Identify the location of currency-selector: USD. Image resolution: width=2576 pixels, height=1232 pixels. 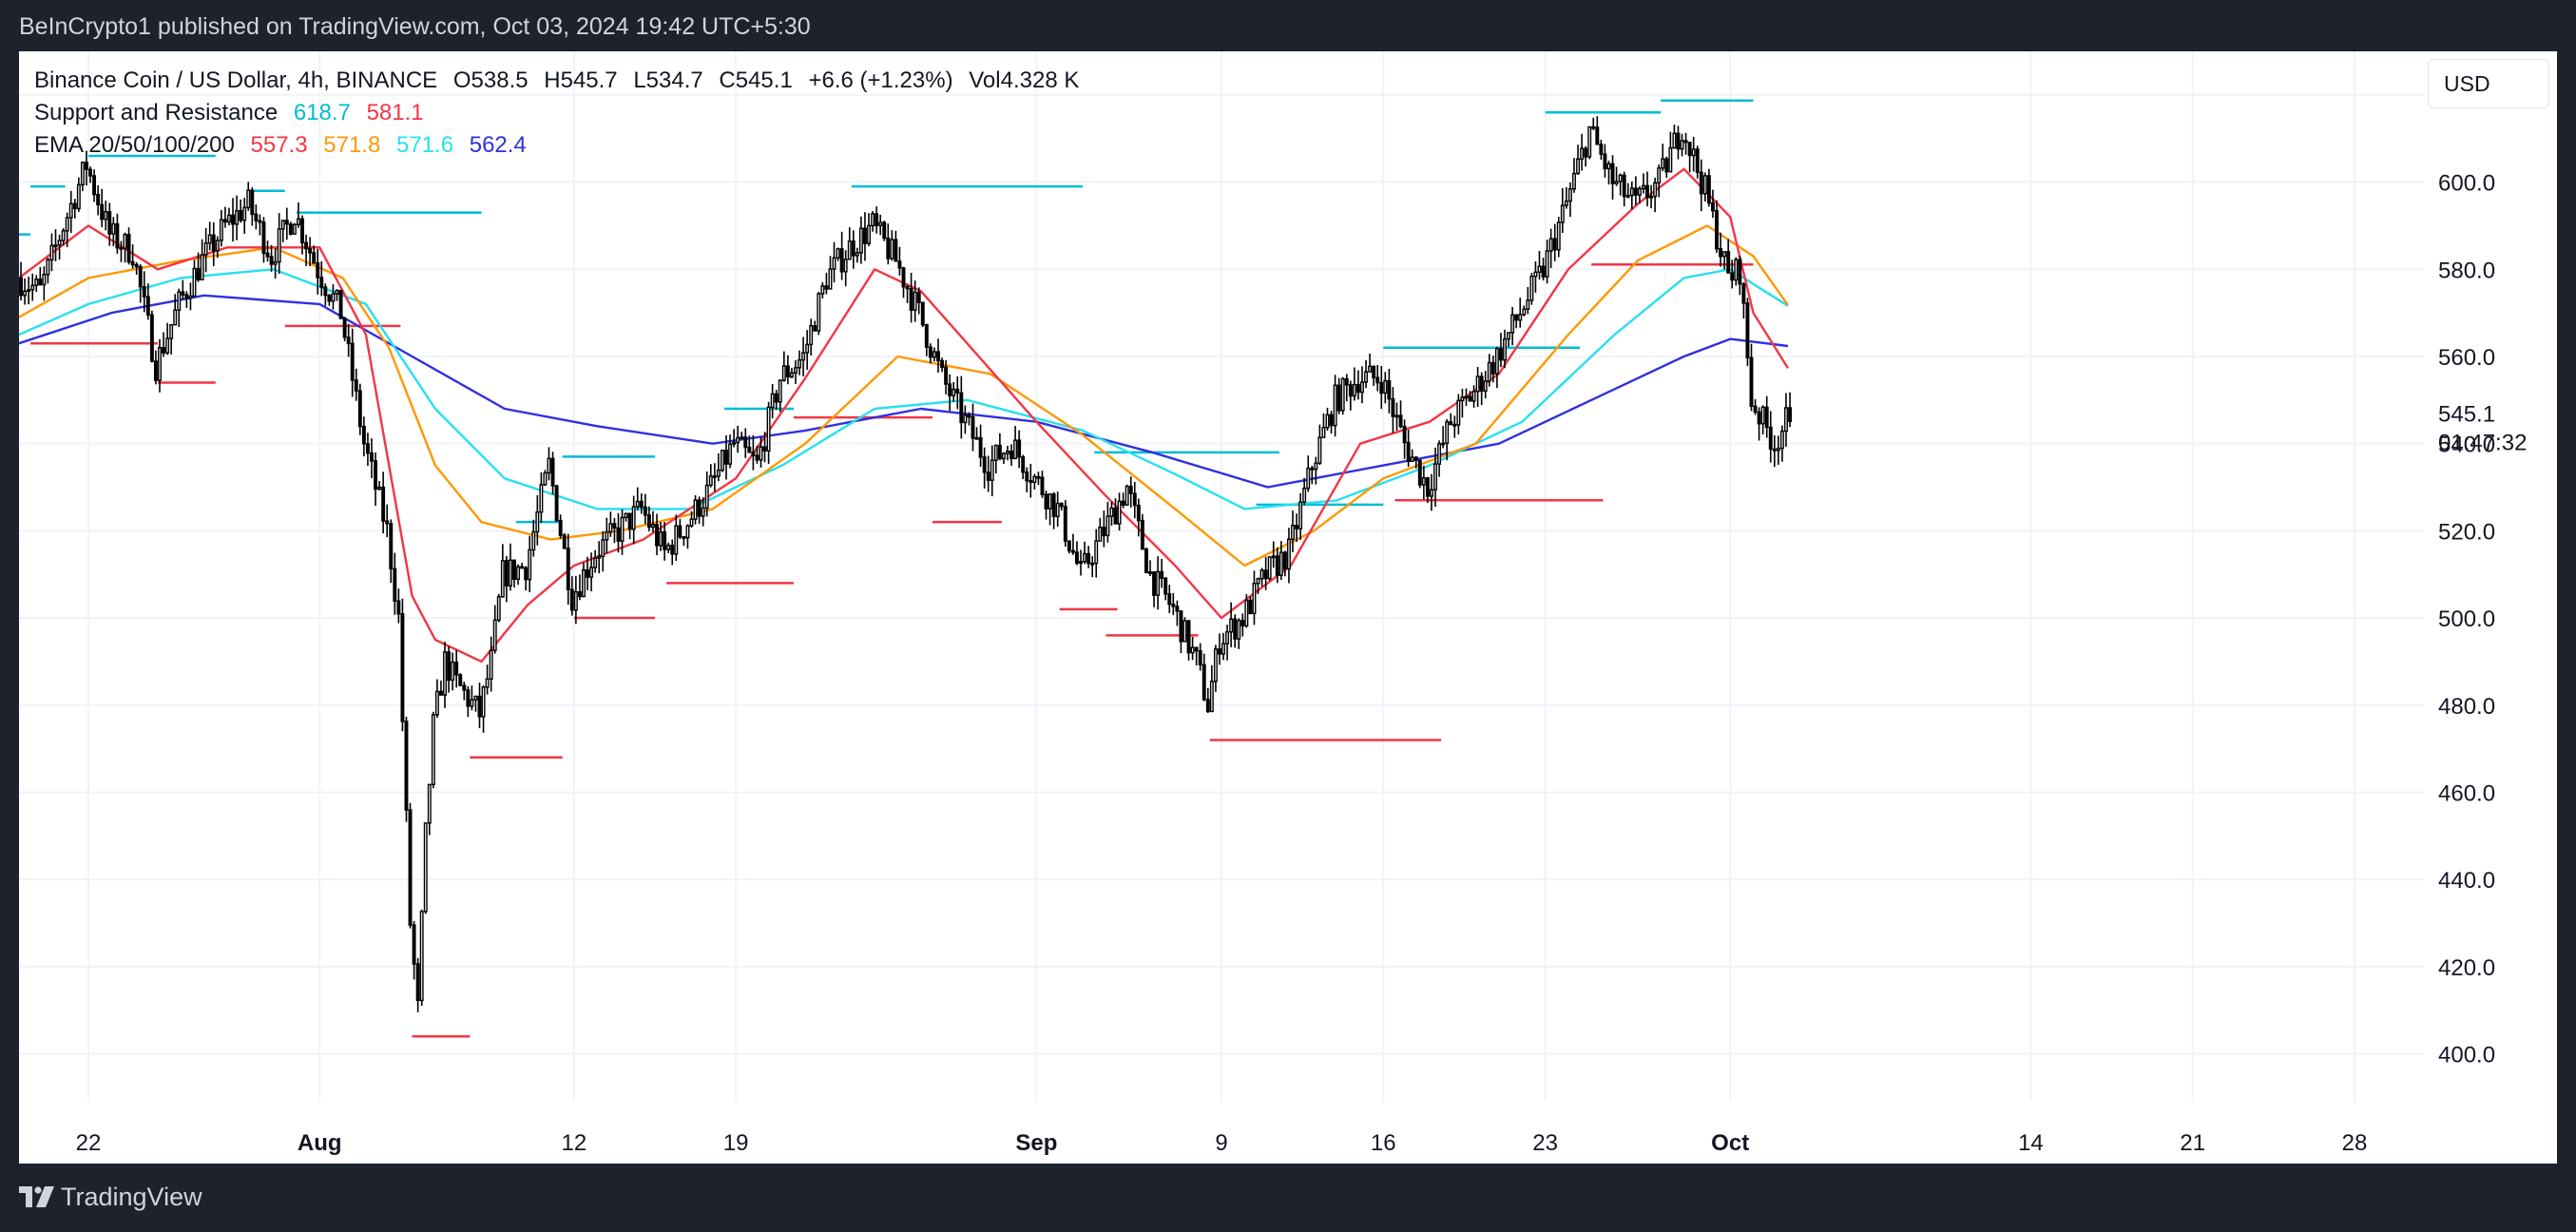
(2488, 83).